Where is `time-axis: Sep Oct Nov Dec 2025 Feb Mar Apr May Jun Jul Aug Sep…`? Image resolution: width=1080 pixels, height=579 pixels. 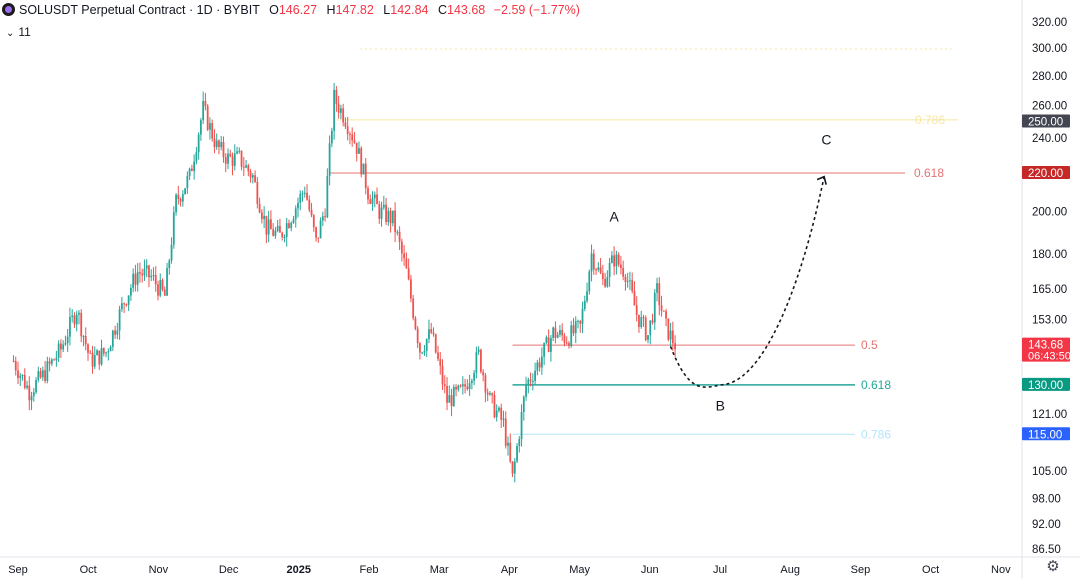
time-axis: Sep Oct Nov Dec 2025 Feb Mar Apr May Jun Jul Aug Sep… is located at coordinates (509, 570).